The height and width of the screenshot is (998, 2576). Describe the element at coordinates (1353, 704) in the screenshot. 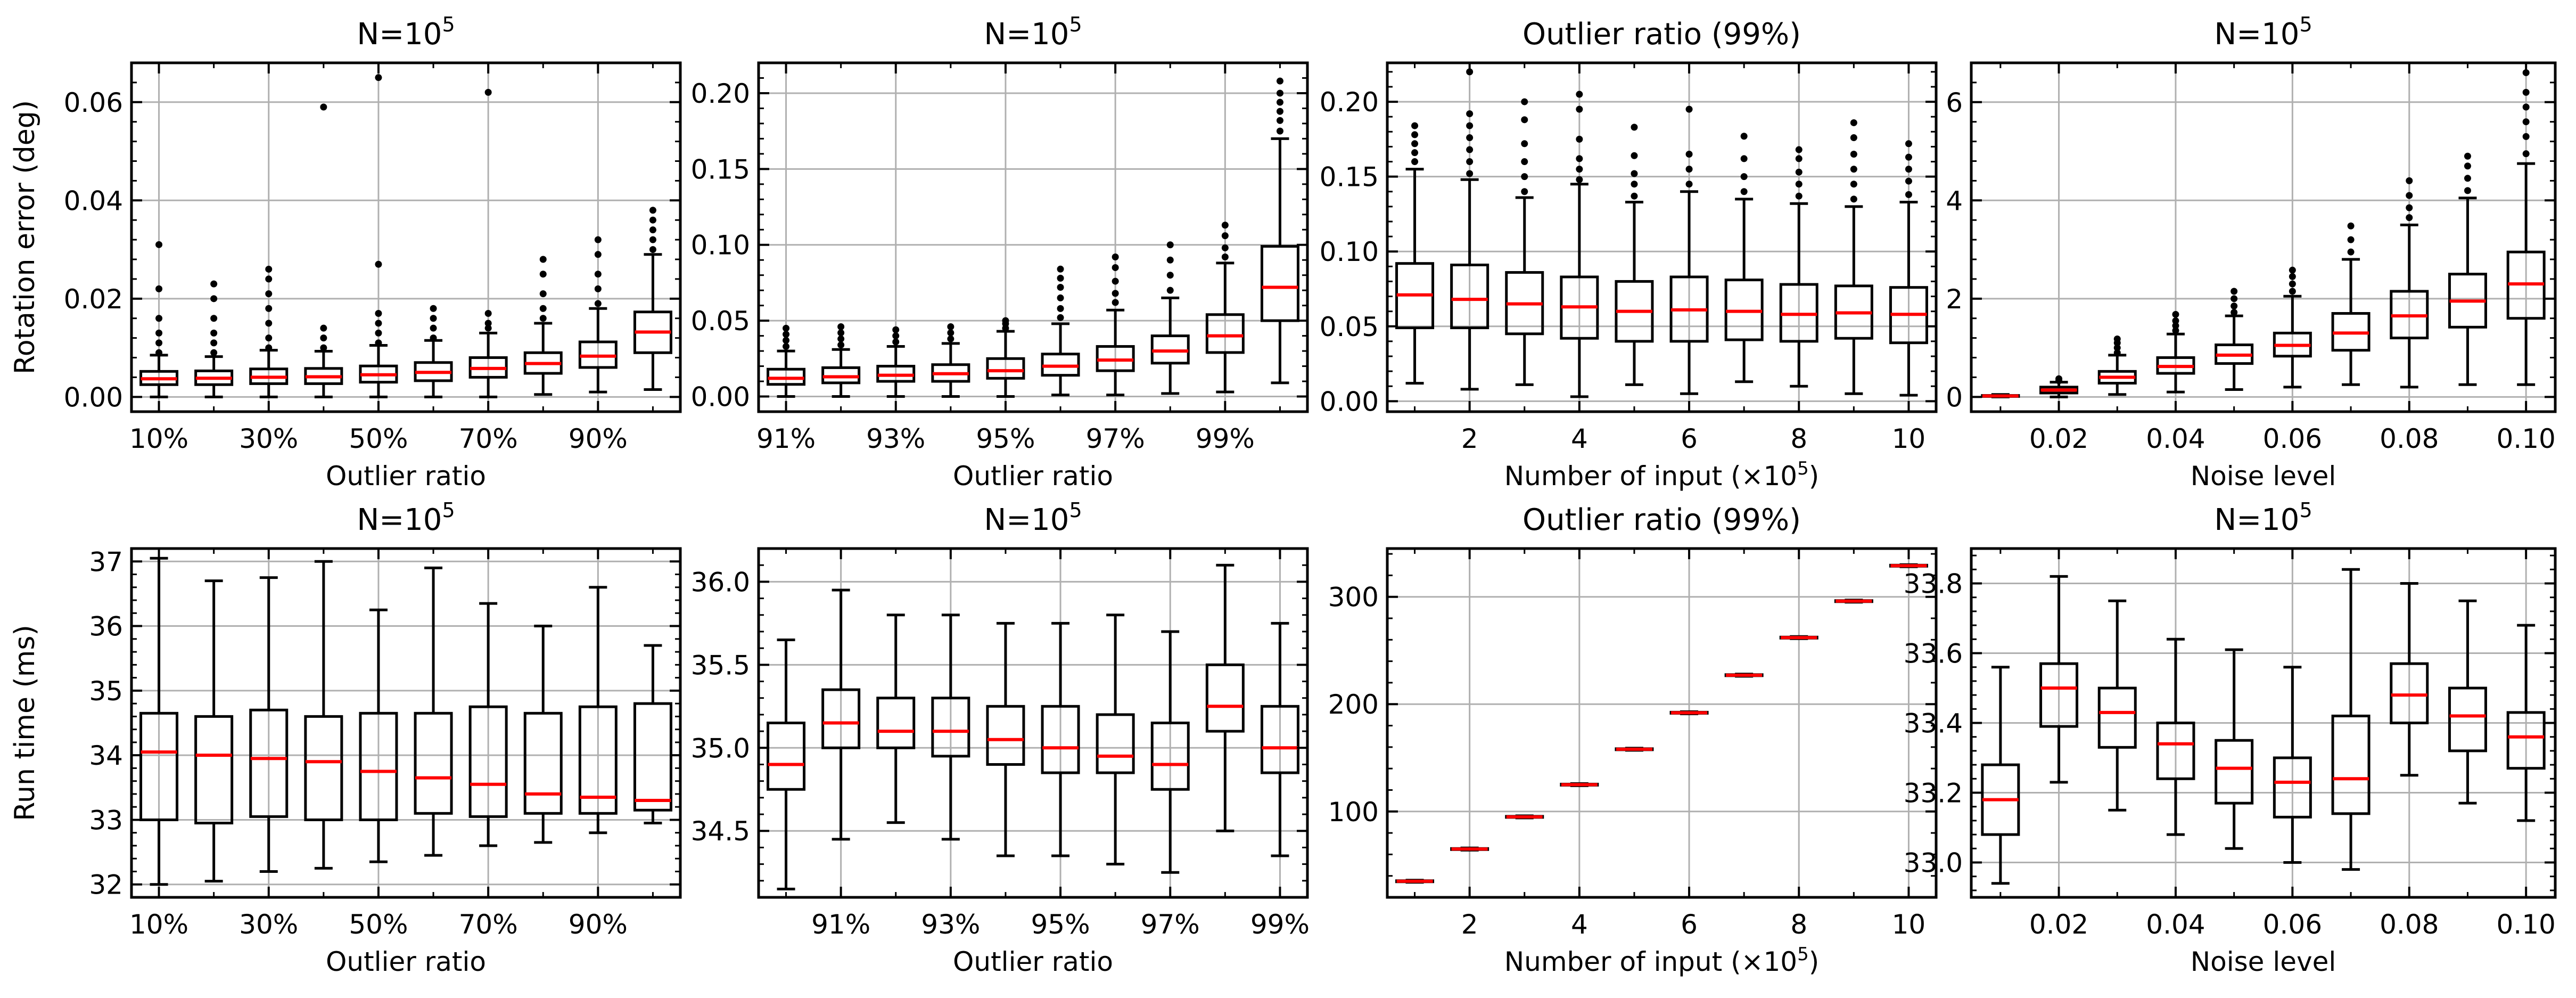

I see `y-tick-label: 200` at that location.